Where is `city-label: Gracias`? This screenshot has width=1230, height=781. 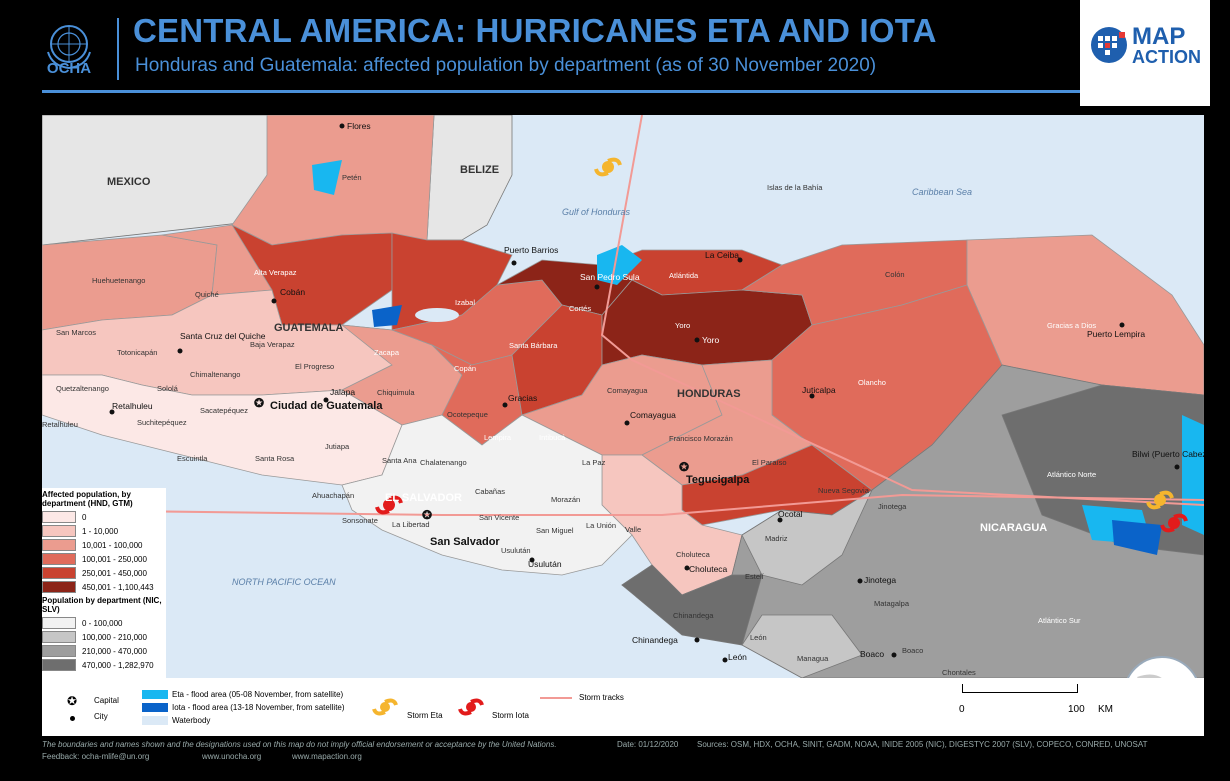 city-label: Gracias is located at coordinates (522, 398).